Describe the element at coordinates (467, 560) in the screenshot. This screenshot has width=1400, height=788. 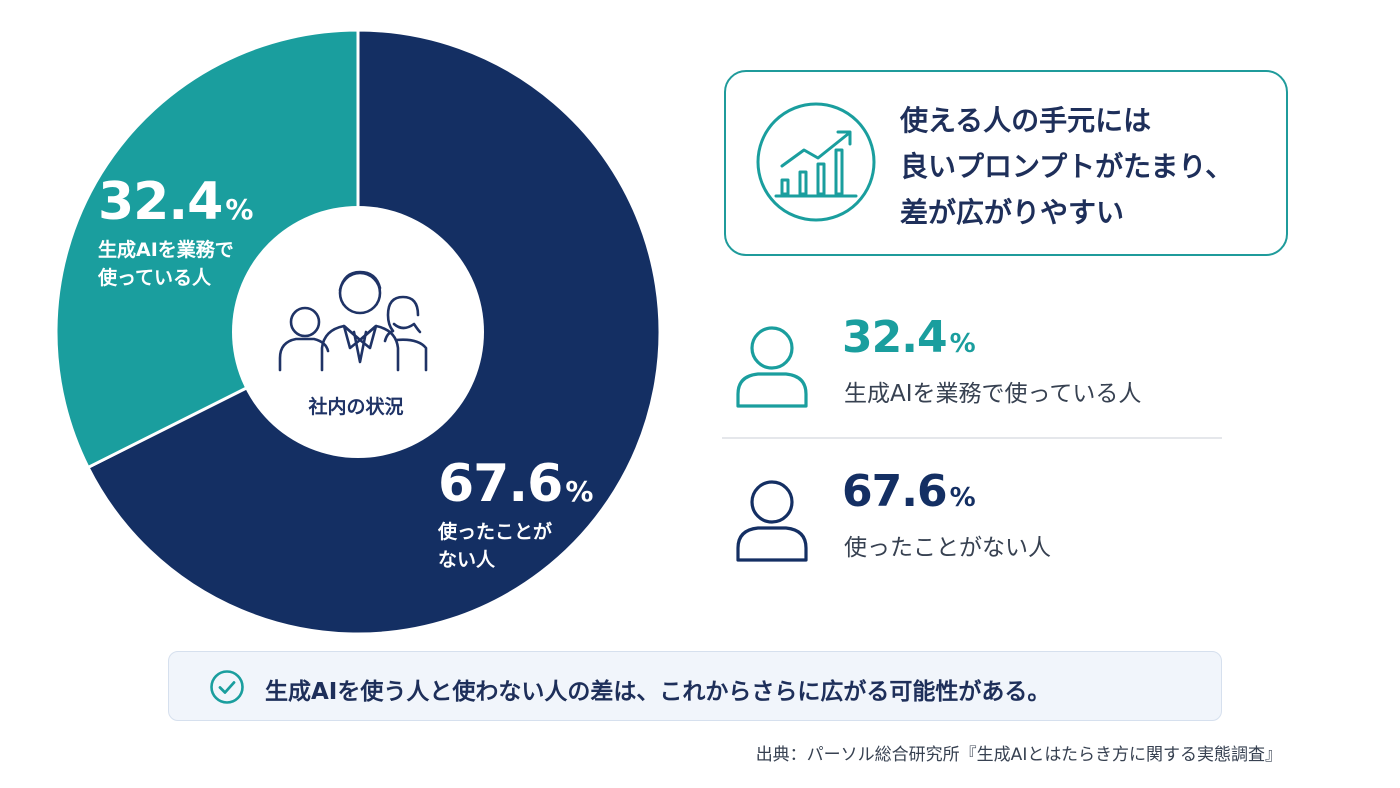
I see `slice-desc-unused-line2: ない人` at that location.